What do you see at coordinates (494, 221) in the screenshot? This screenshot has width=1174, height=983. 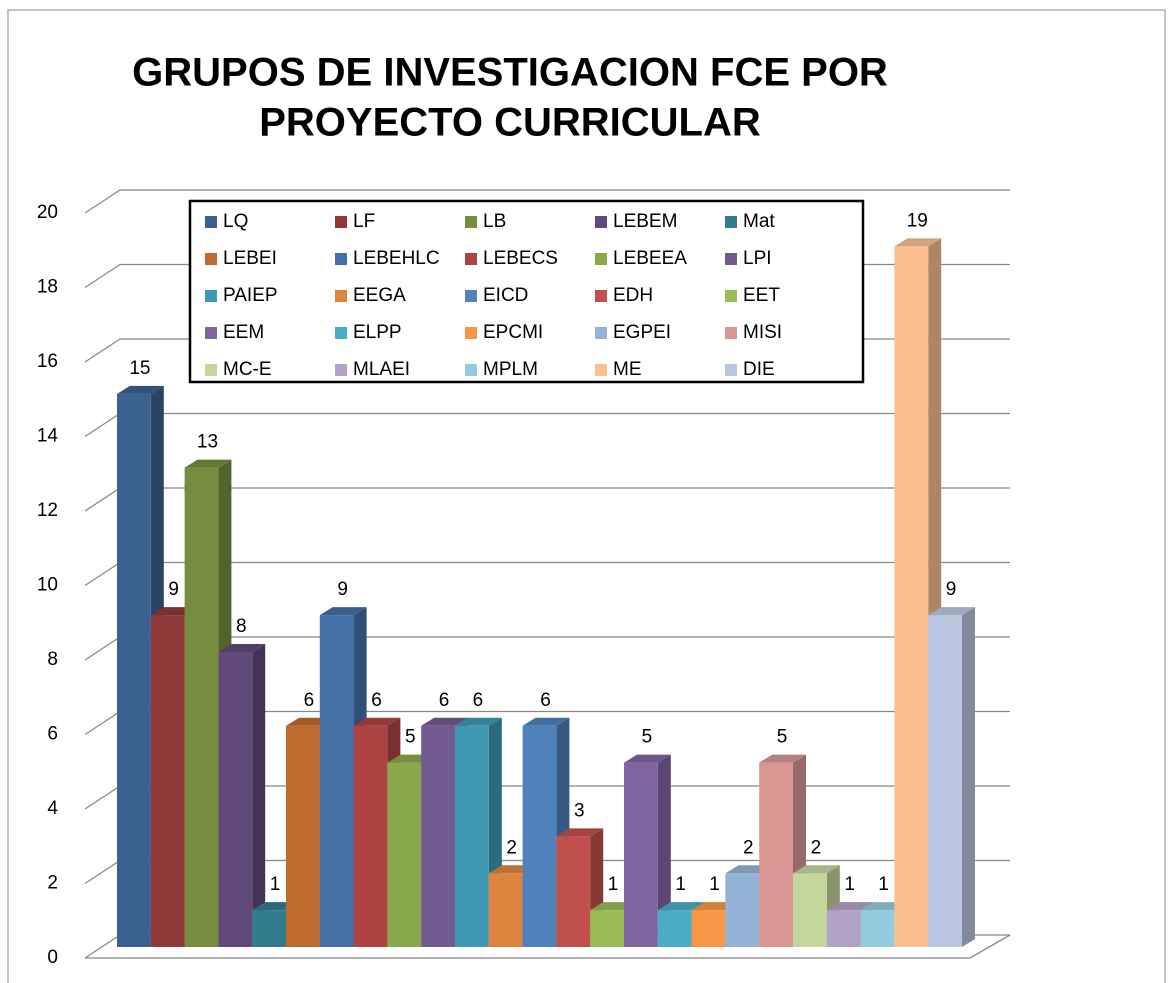 I see `legend-label: LB` at bounding box center [494, 221].